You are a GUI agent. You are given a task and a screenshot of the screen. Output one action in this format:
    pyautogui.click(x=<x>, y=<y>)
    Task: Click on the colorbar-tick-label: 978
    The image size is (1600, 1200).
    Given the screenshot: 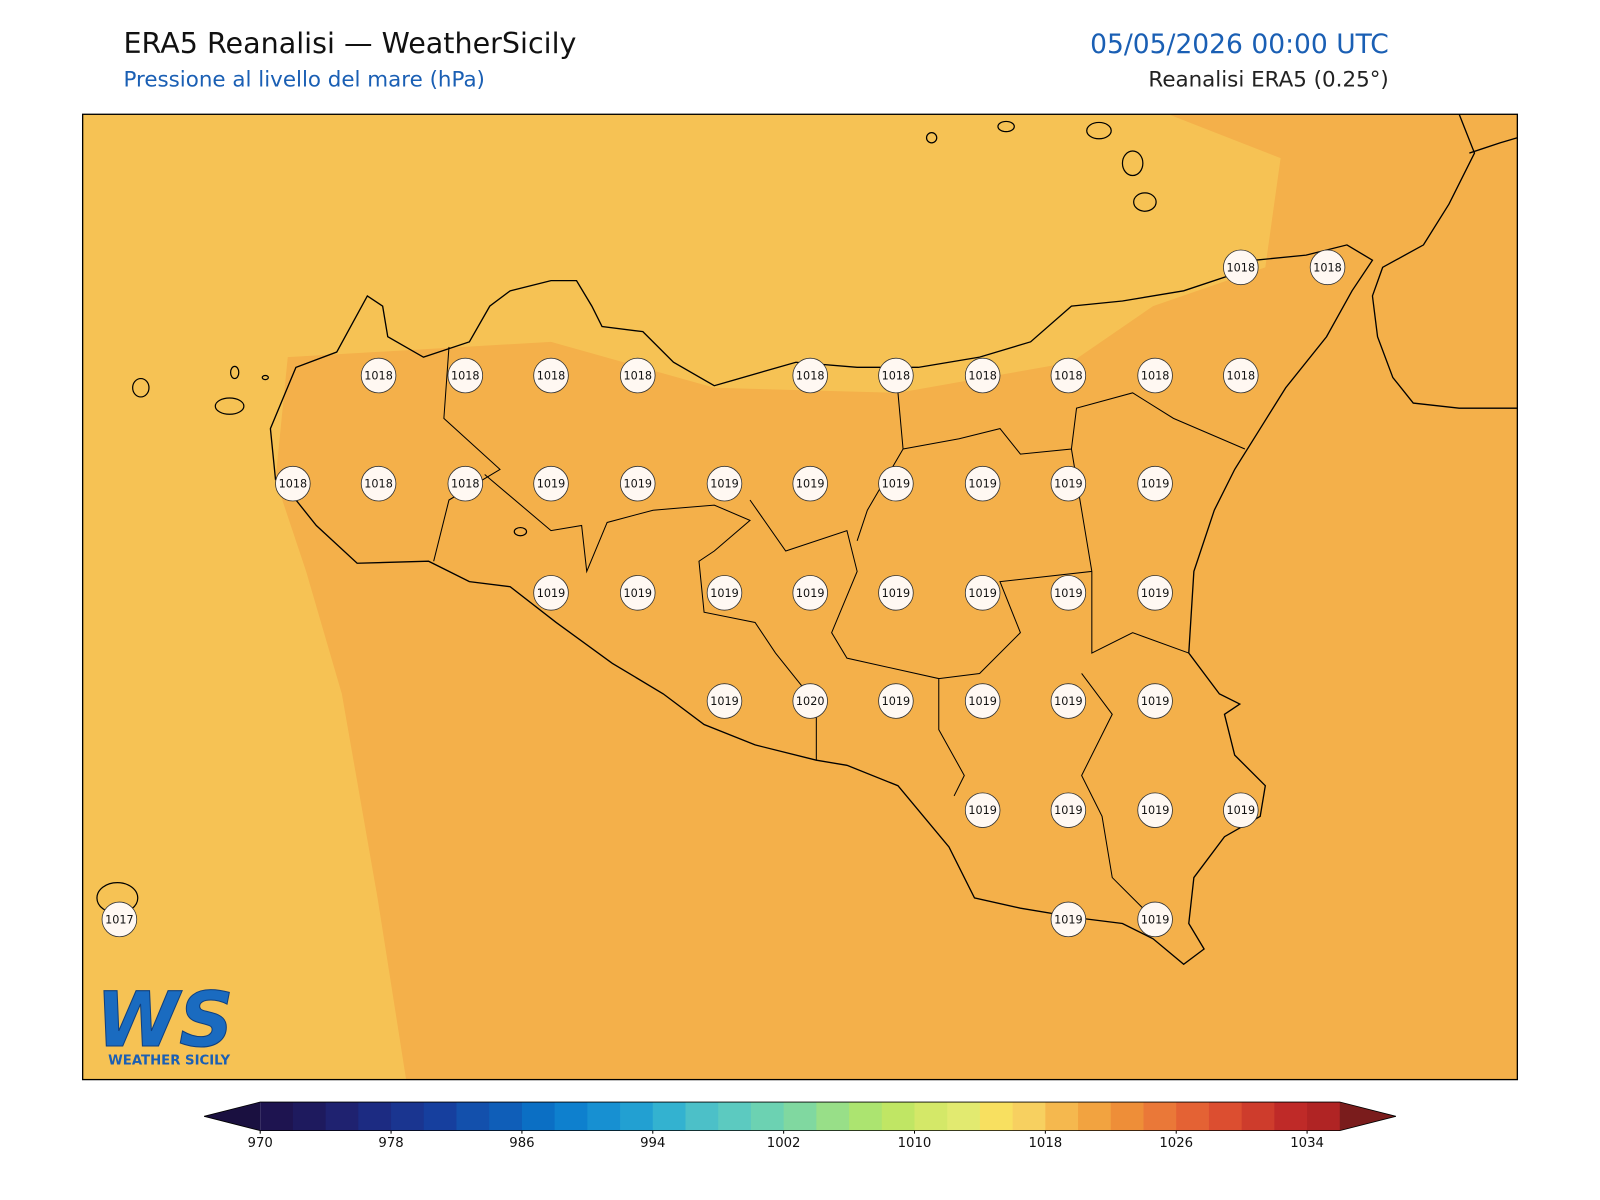 What is the action you would take?
    pyautogui.click(x=390, y=1143)
    